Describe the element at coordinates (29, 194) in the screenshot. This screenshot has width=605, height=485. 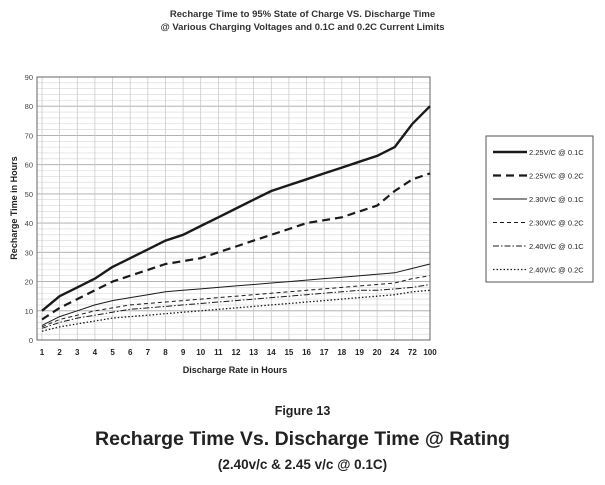
I see `y-tick-label: 50` at that location.